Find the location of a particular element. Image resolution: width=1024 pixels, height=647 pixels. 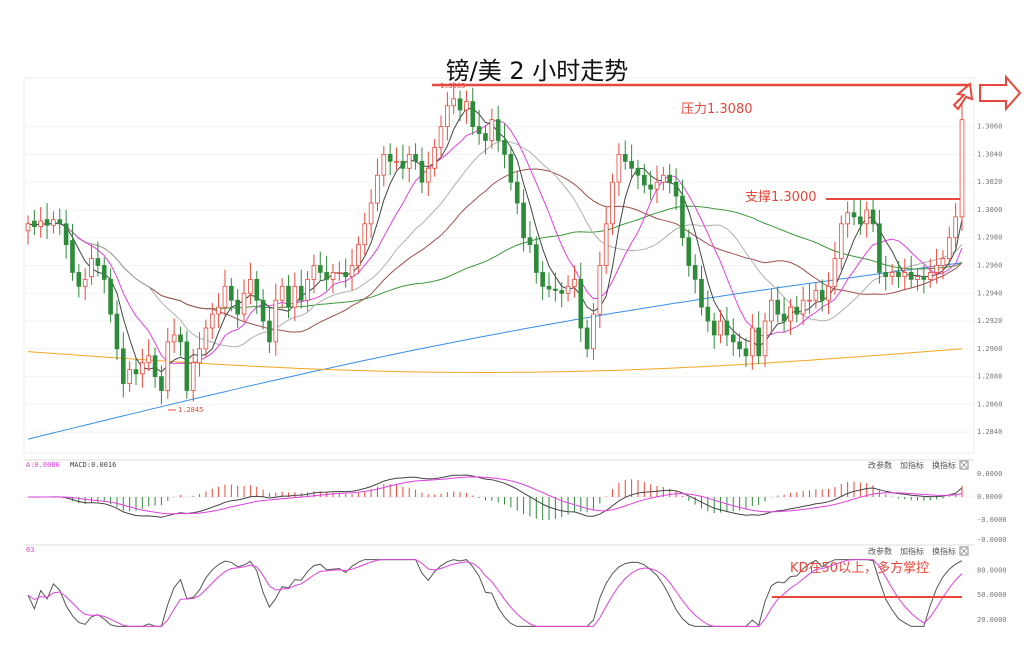

kd-edit-params-button: 改参数 is located at coordinates (880, 551).